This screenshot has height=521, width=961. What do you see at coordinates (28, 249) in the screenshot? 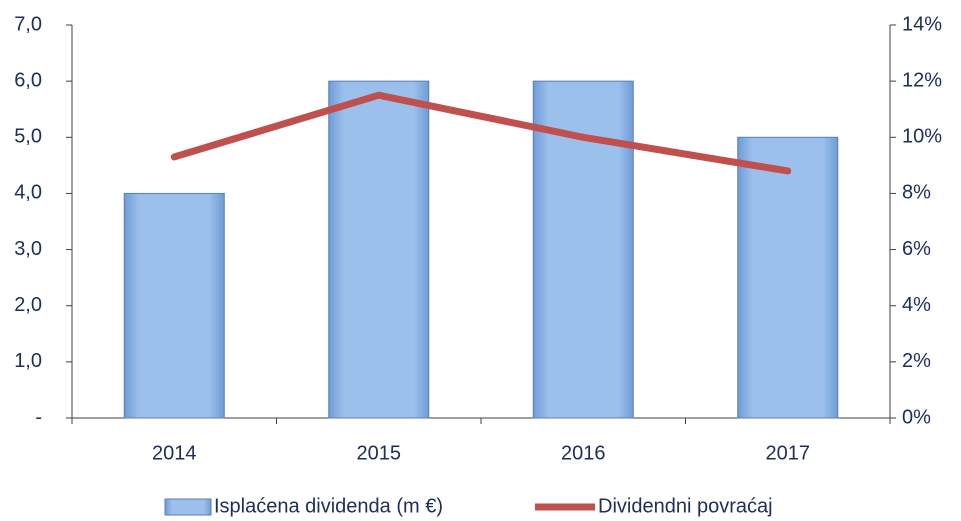
I see `y-tick-label: 3,0` at bounding box center [28, 249].